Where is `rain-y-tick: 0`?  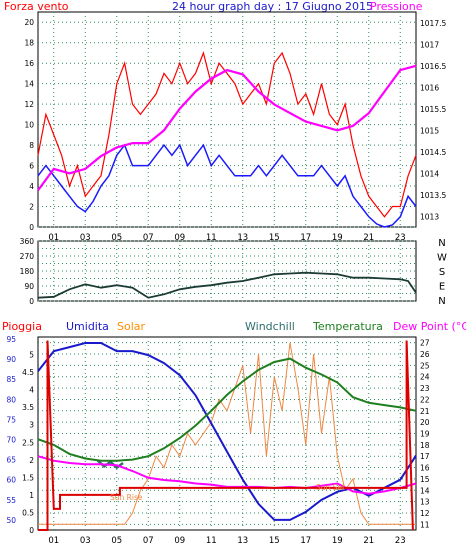
rain-y-tick: 0 is located at coordinates (31, 530).